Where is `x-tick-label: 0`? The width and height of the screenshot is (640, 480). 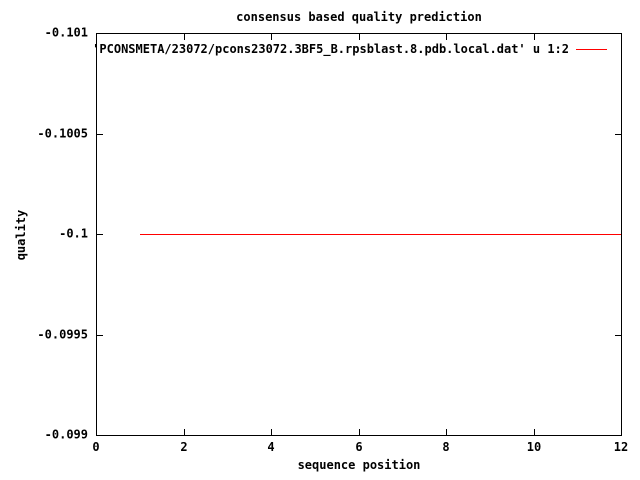
x-tick-label: 0 is located at coordinates (96, 447).